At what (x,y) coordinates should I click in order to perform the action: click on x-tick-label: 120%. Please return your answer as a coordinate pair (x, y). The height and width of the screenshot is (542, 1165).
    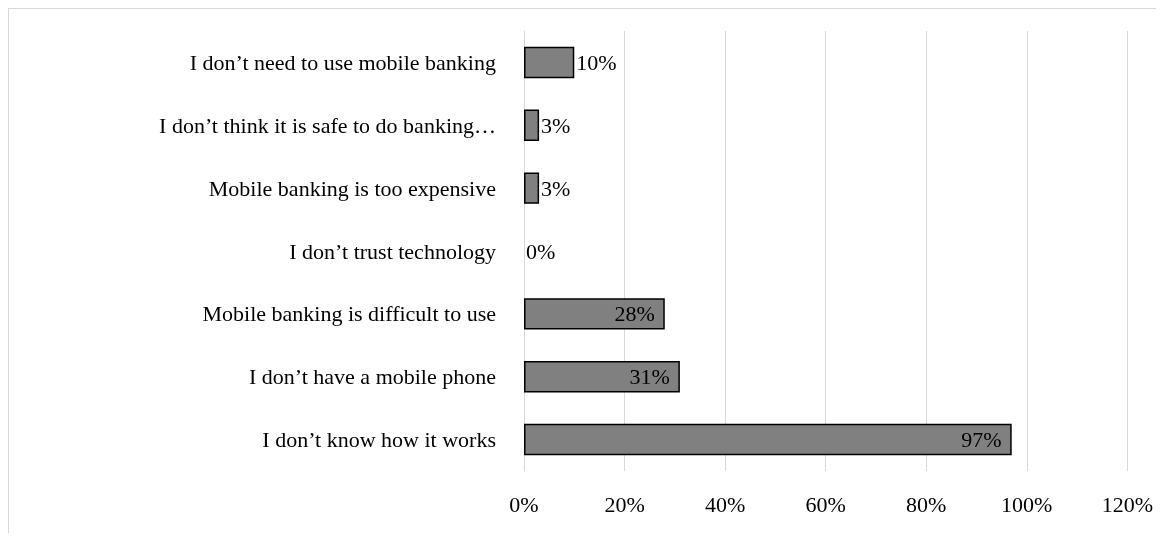
    Looking at the image, I should click on (1127, 504).